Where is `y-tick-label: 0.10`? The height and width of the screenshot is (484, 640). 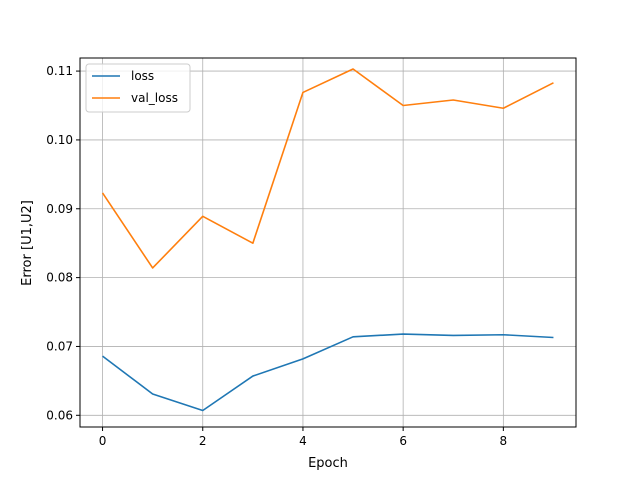 y-tick-label: 0.10 is located at coordinates (59, 140).